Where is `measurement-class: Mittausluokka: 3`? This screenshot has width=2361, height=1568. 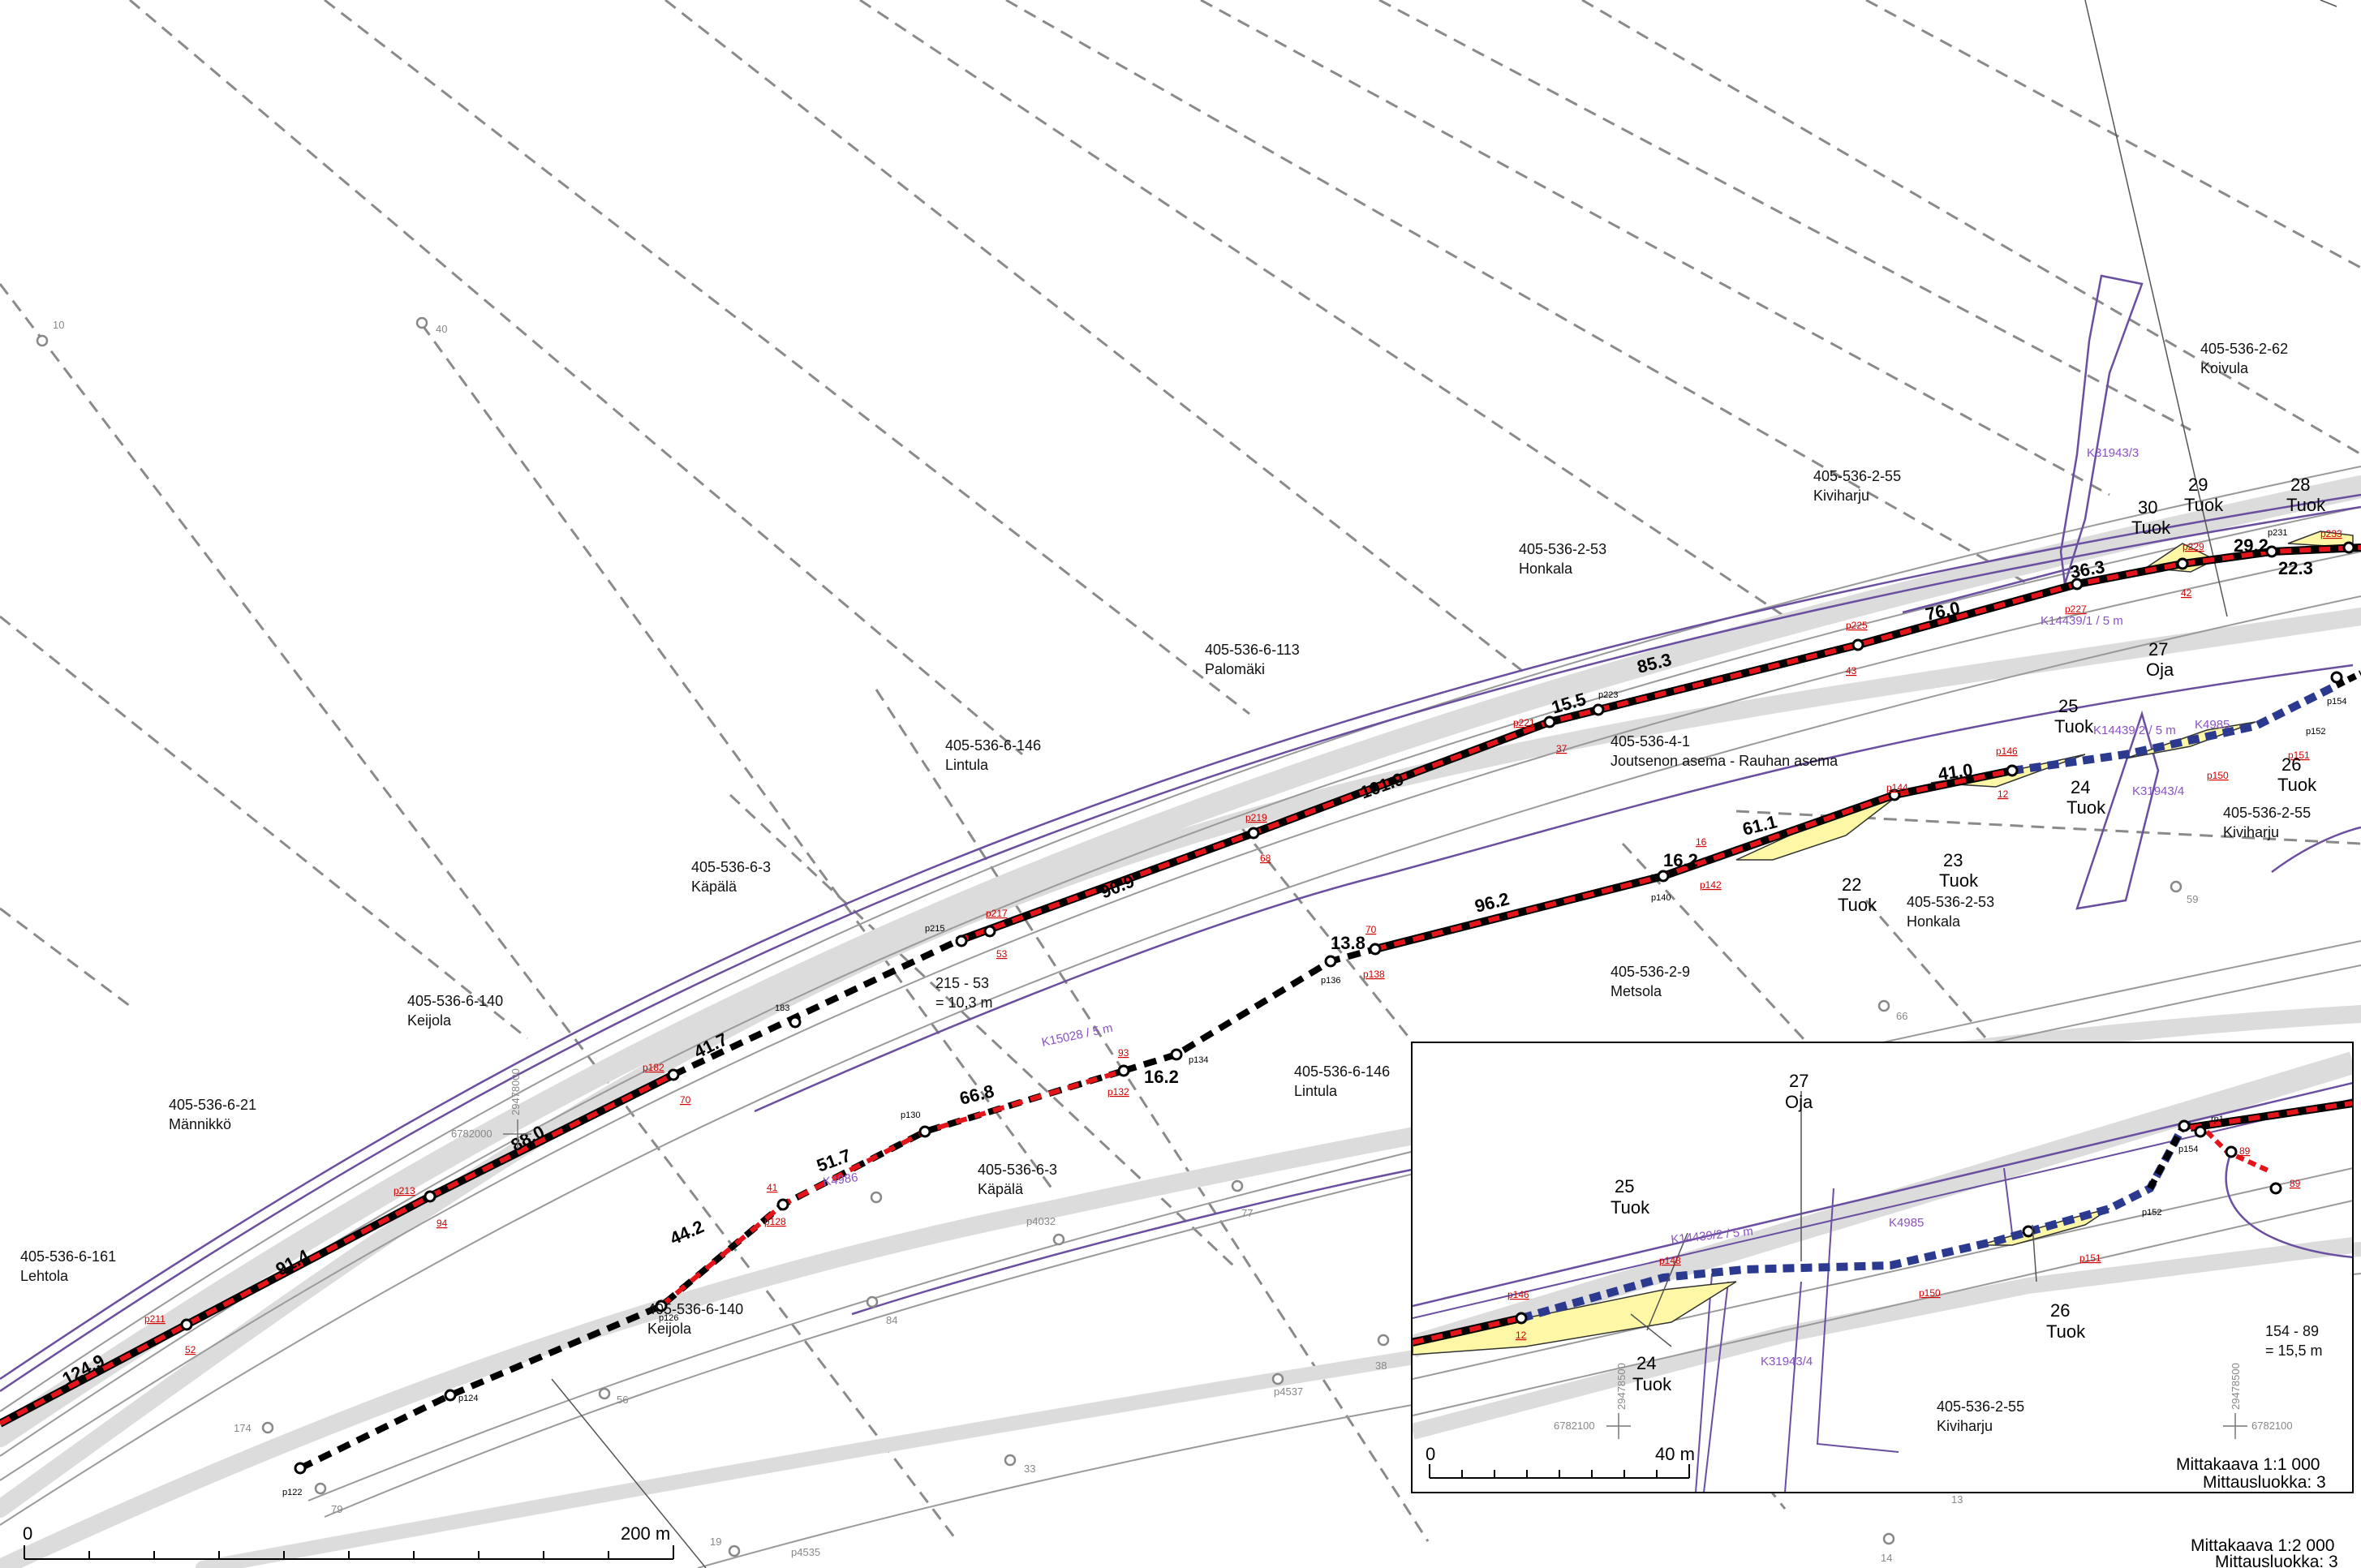 measurement-class: Mittausluokka: 3 is located at coordinates (2276, 1560).